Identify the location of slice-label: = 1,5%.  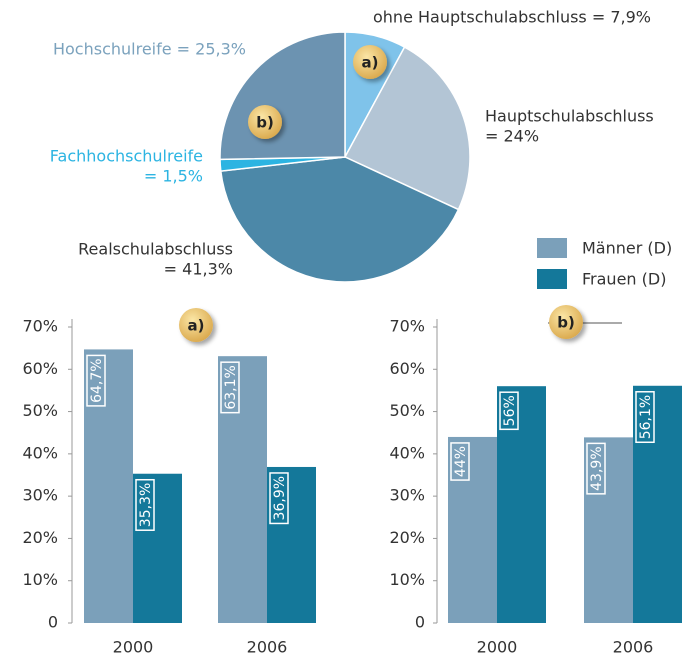
(173, 176).